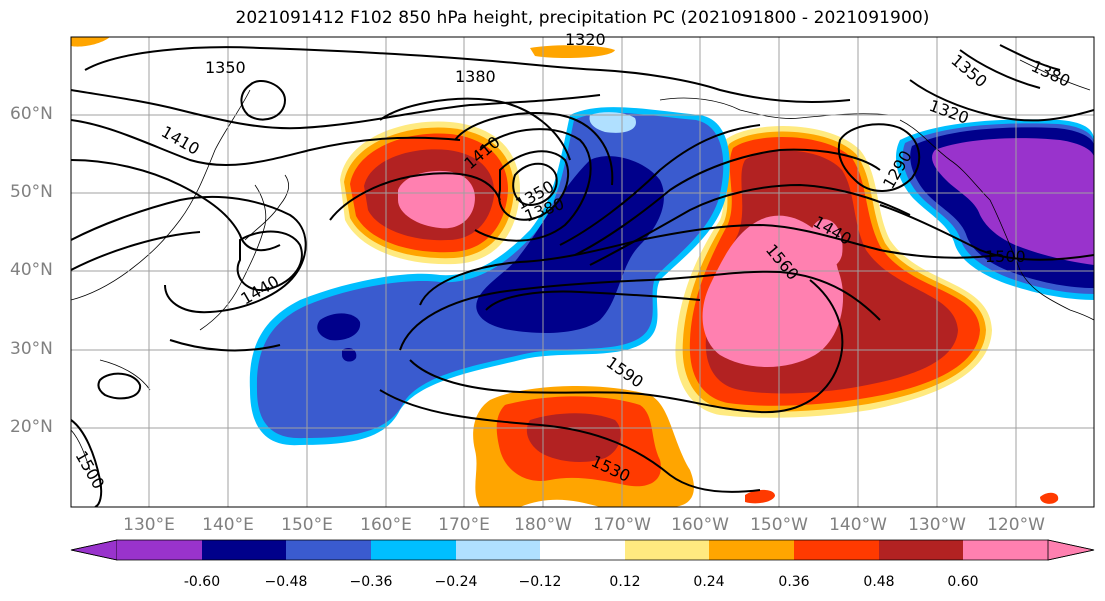 This screenshot has height=601, width=1105. Describe the element at coordinates (464, 525) in the screenshot. I see `lon-label: 170°E` at that location.